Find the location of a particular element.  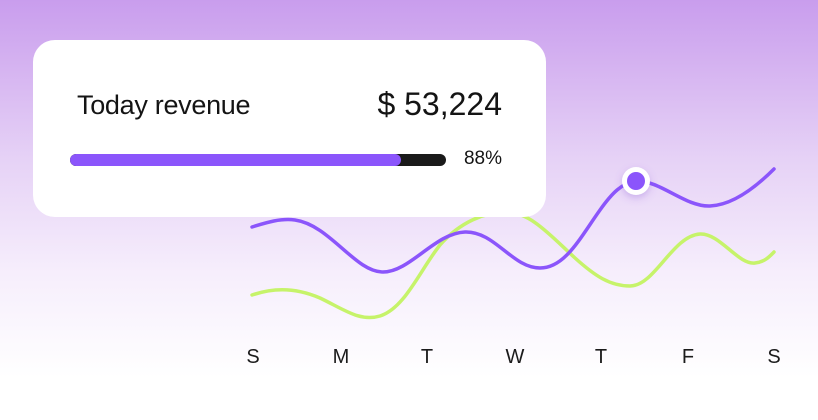

highlight-point-dot is located at coordinates (636, 181).